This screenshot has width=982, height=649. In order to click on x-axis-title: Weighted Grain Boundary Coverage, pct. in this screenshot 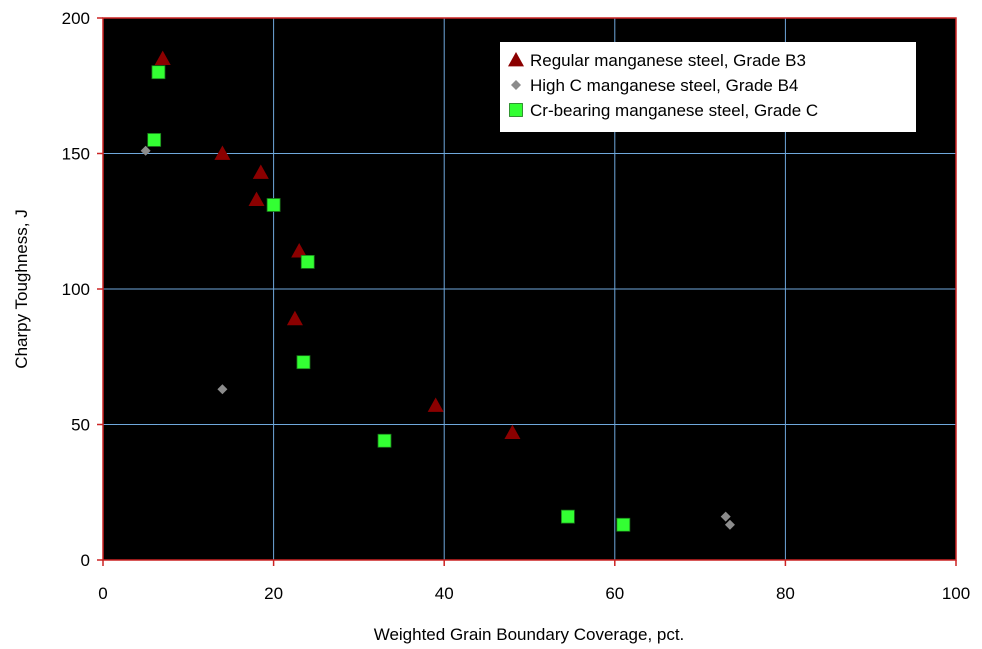, I will do `click(529, 634)`.